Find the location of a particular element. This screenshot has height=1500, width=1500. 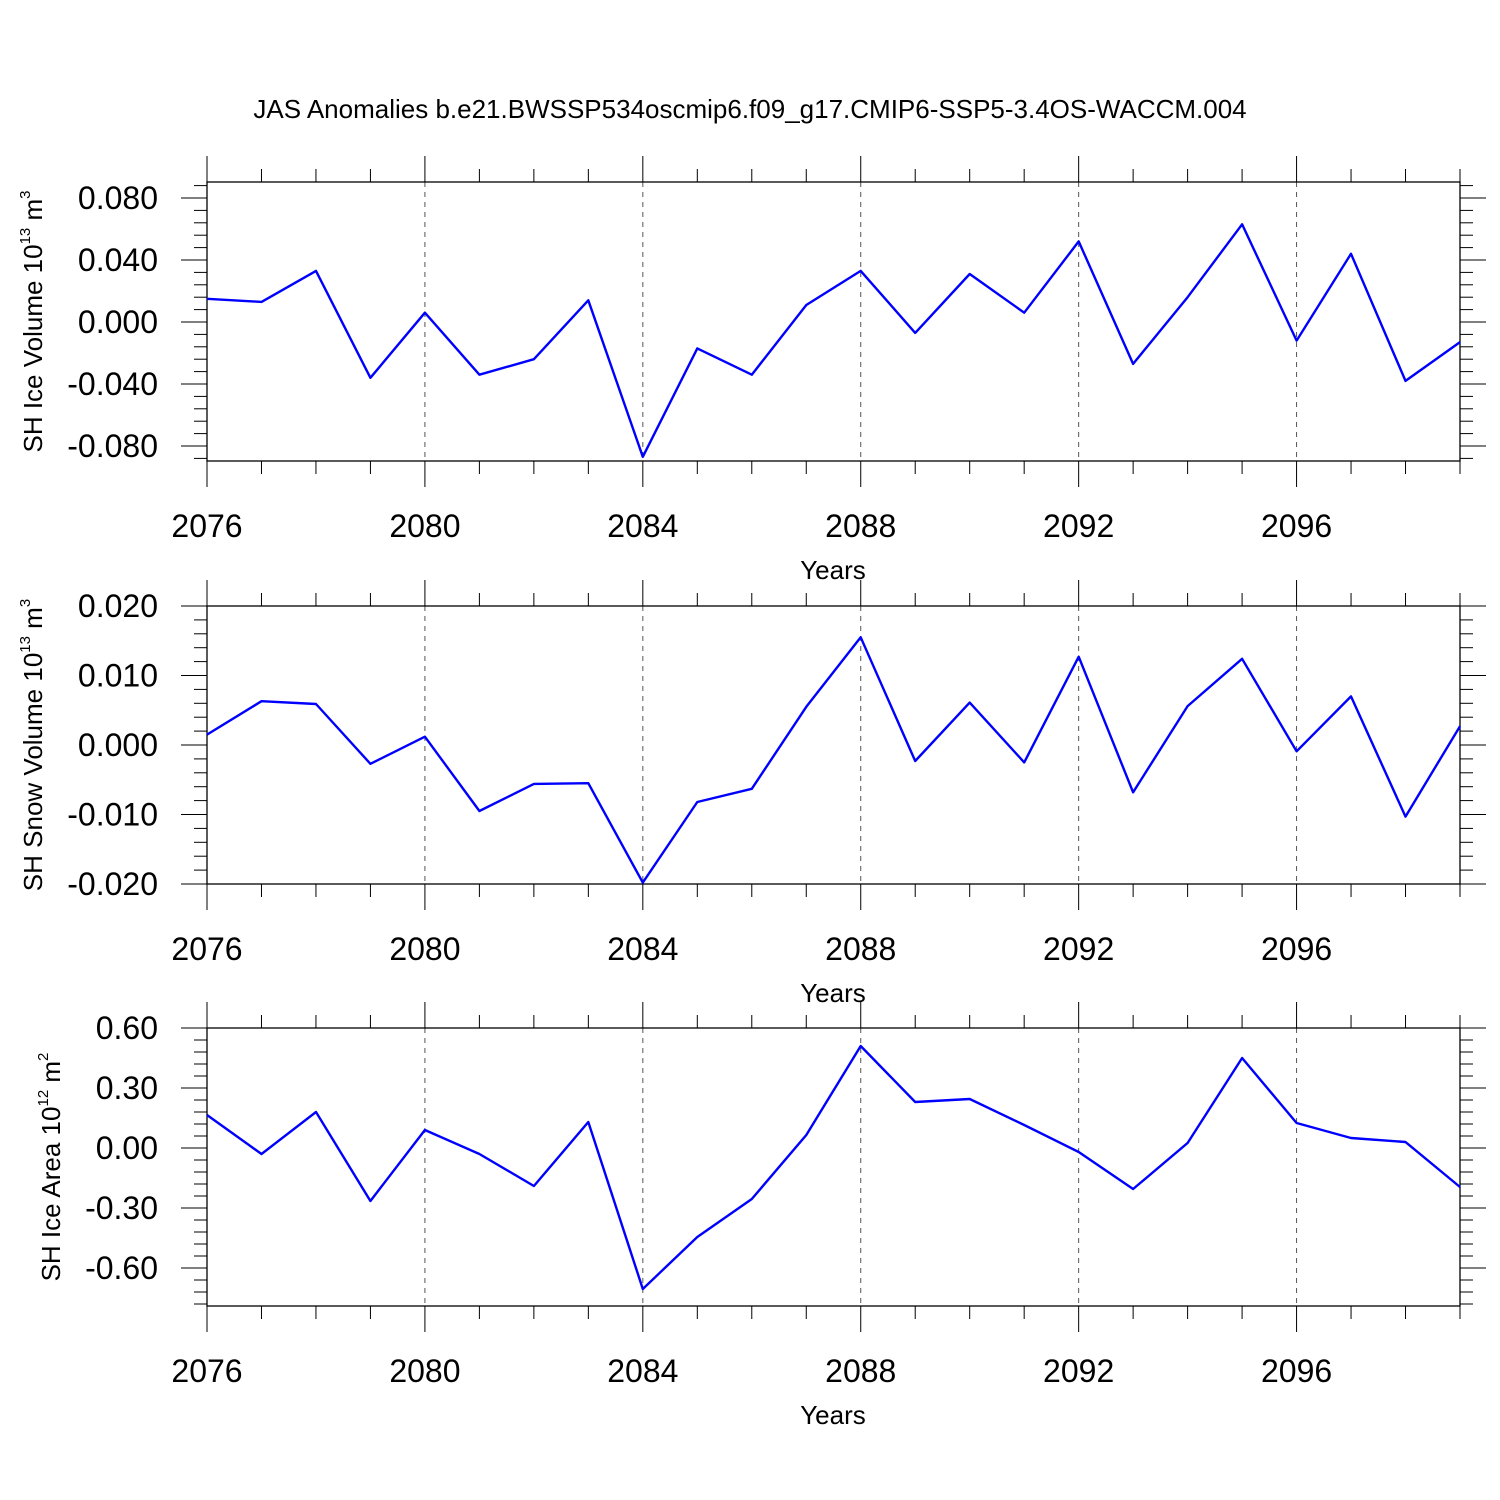

y-tick-label: -0.30 is located at coordinates (121, 1208).